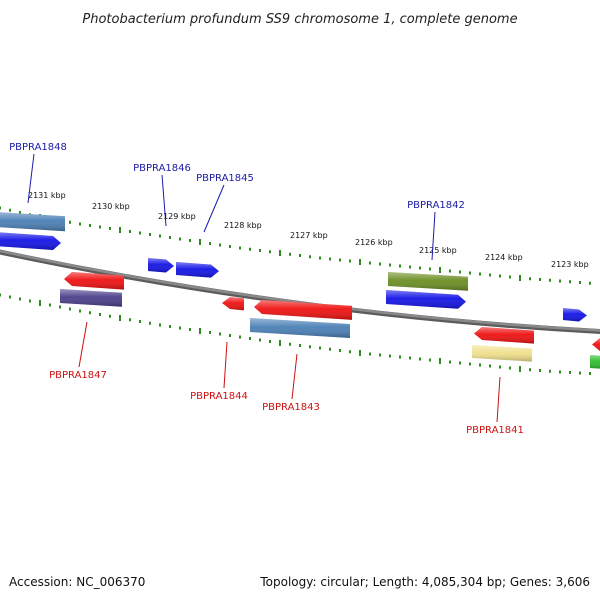 This screenshot has width=600, height=600. Describe the element at coordinates (436, 205) in the screenshot. I see `gene-label-pbpra1842: PBPRA1842` at that location.